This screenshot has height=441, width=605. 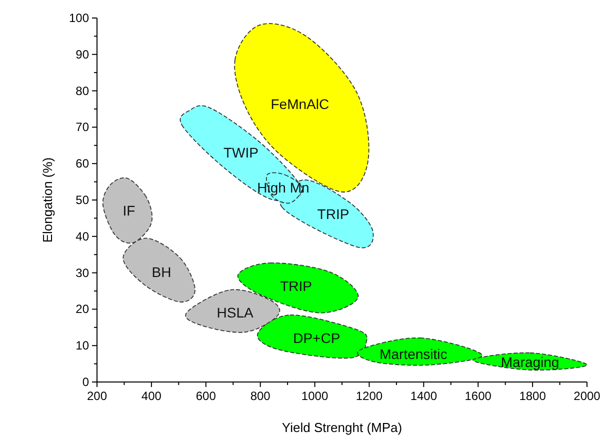 I want to click on y-tick-label: 0, so click(x=86, y=382).